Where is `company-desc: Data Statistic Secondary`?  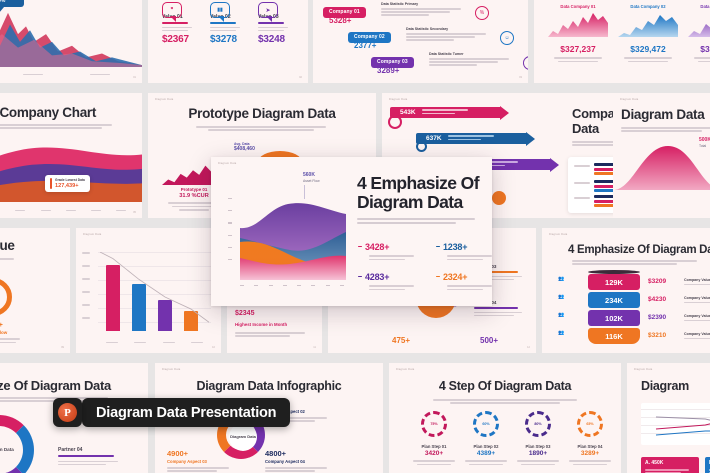
company-desc: Data Statistic Secondary is located at coordinates (446, 34).